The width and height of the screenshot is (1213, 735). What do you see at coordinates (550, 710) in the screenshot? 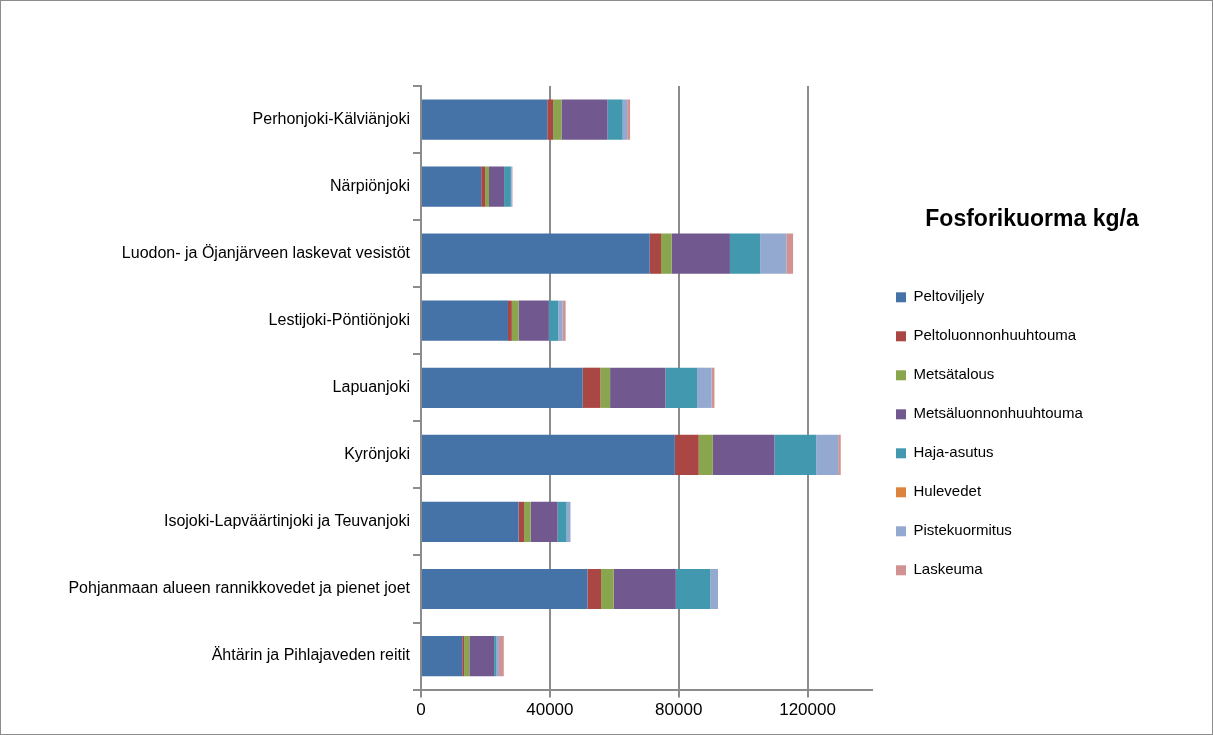
I see `x-tick-label: 40000` at bounding box center [550, 710].